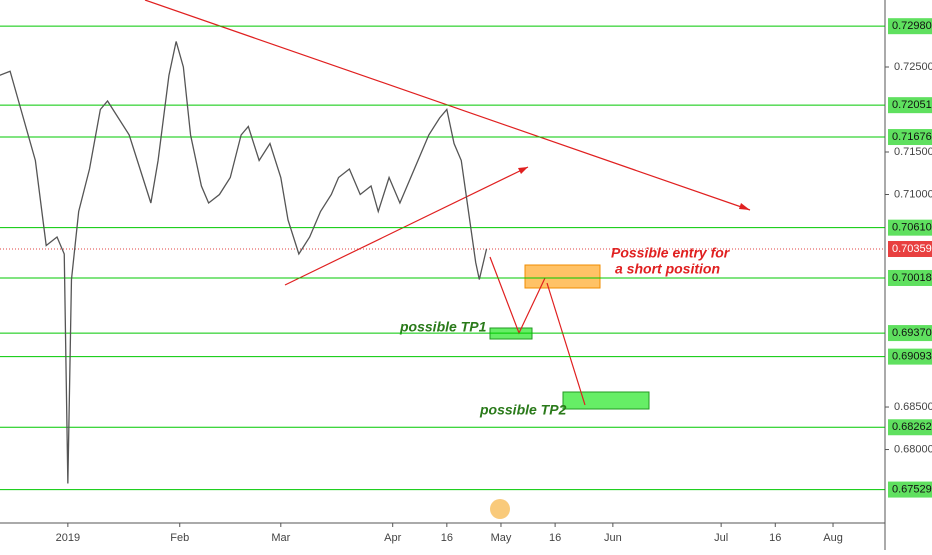  Describe the element at coordinates (913, 152) in the screenshot. I see `y-tick-label: 0.71500` at that location.